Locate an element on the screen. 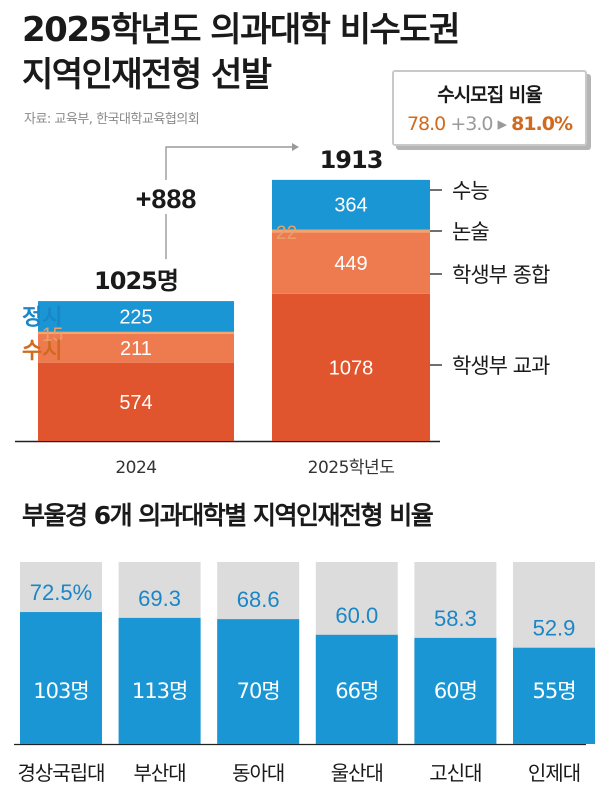 This screenshot has width=600, height=799. ratio-from: 78.0 is located at coordinates (426, 124).